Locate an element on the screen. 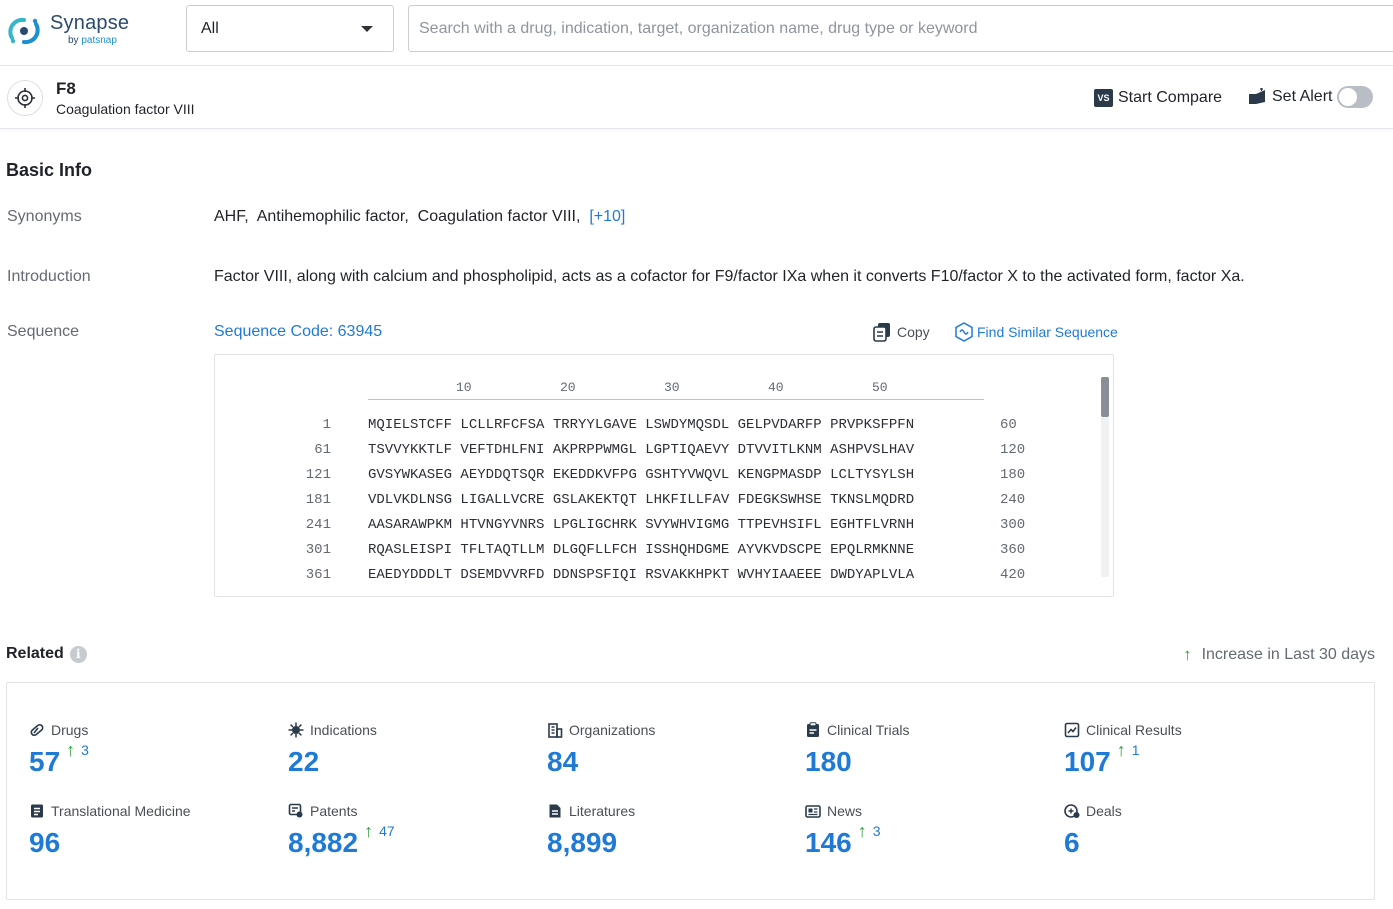 The width and height of the screenshot is (1393, 909). sequence-line-start: 301 is located at coordinates (301, 550).